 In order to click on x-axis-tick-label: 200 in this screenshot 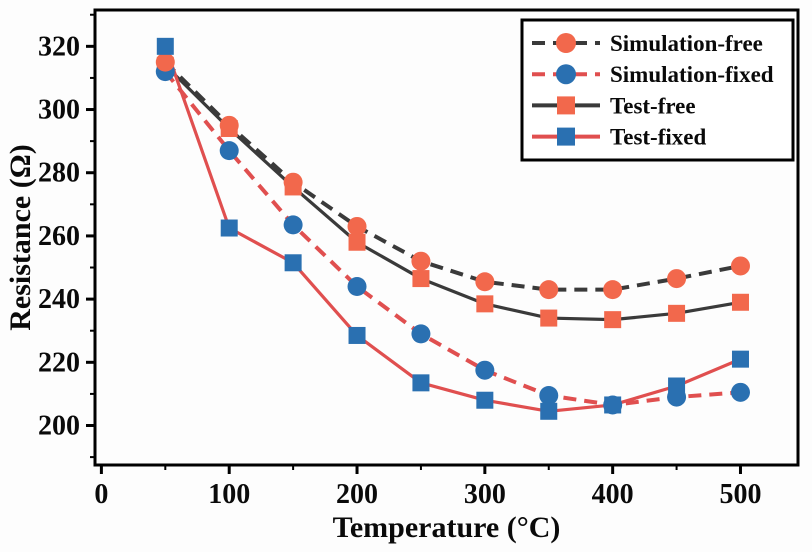, I will do `click(357, 494)`.